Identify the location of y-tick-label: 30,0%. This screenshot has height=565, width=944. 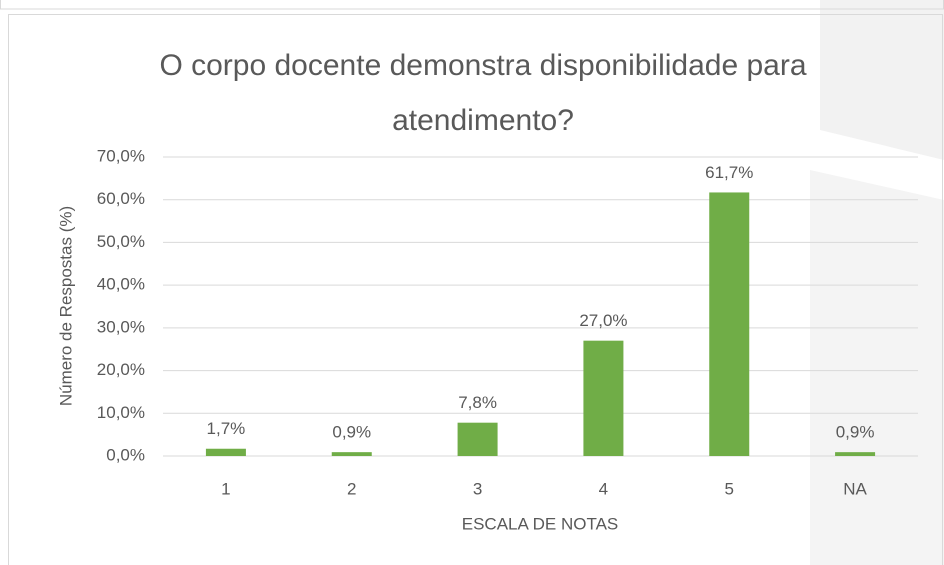
(121, 326).